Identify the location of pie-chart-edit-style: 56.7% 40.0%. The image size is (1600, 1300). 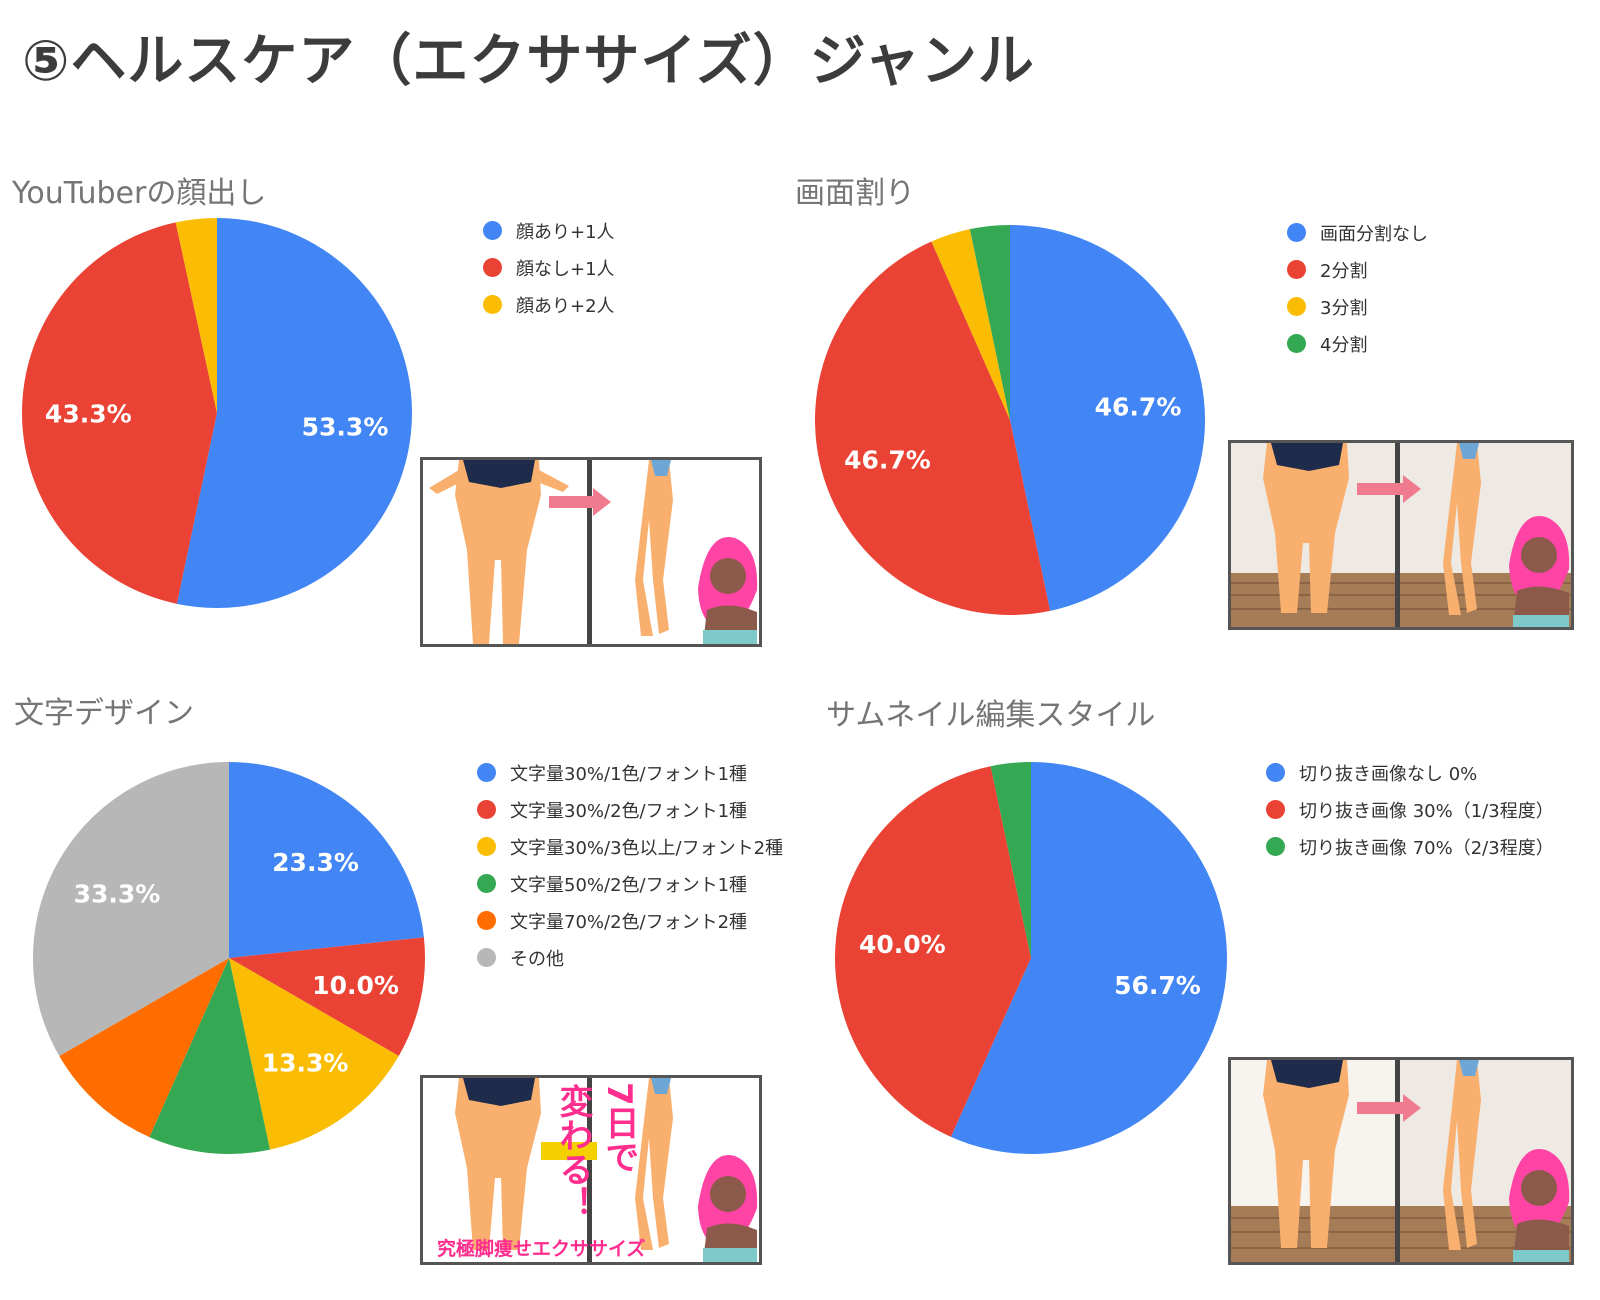
(1031, 958).